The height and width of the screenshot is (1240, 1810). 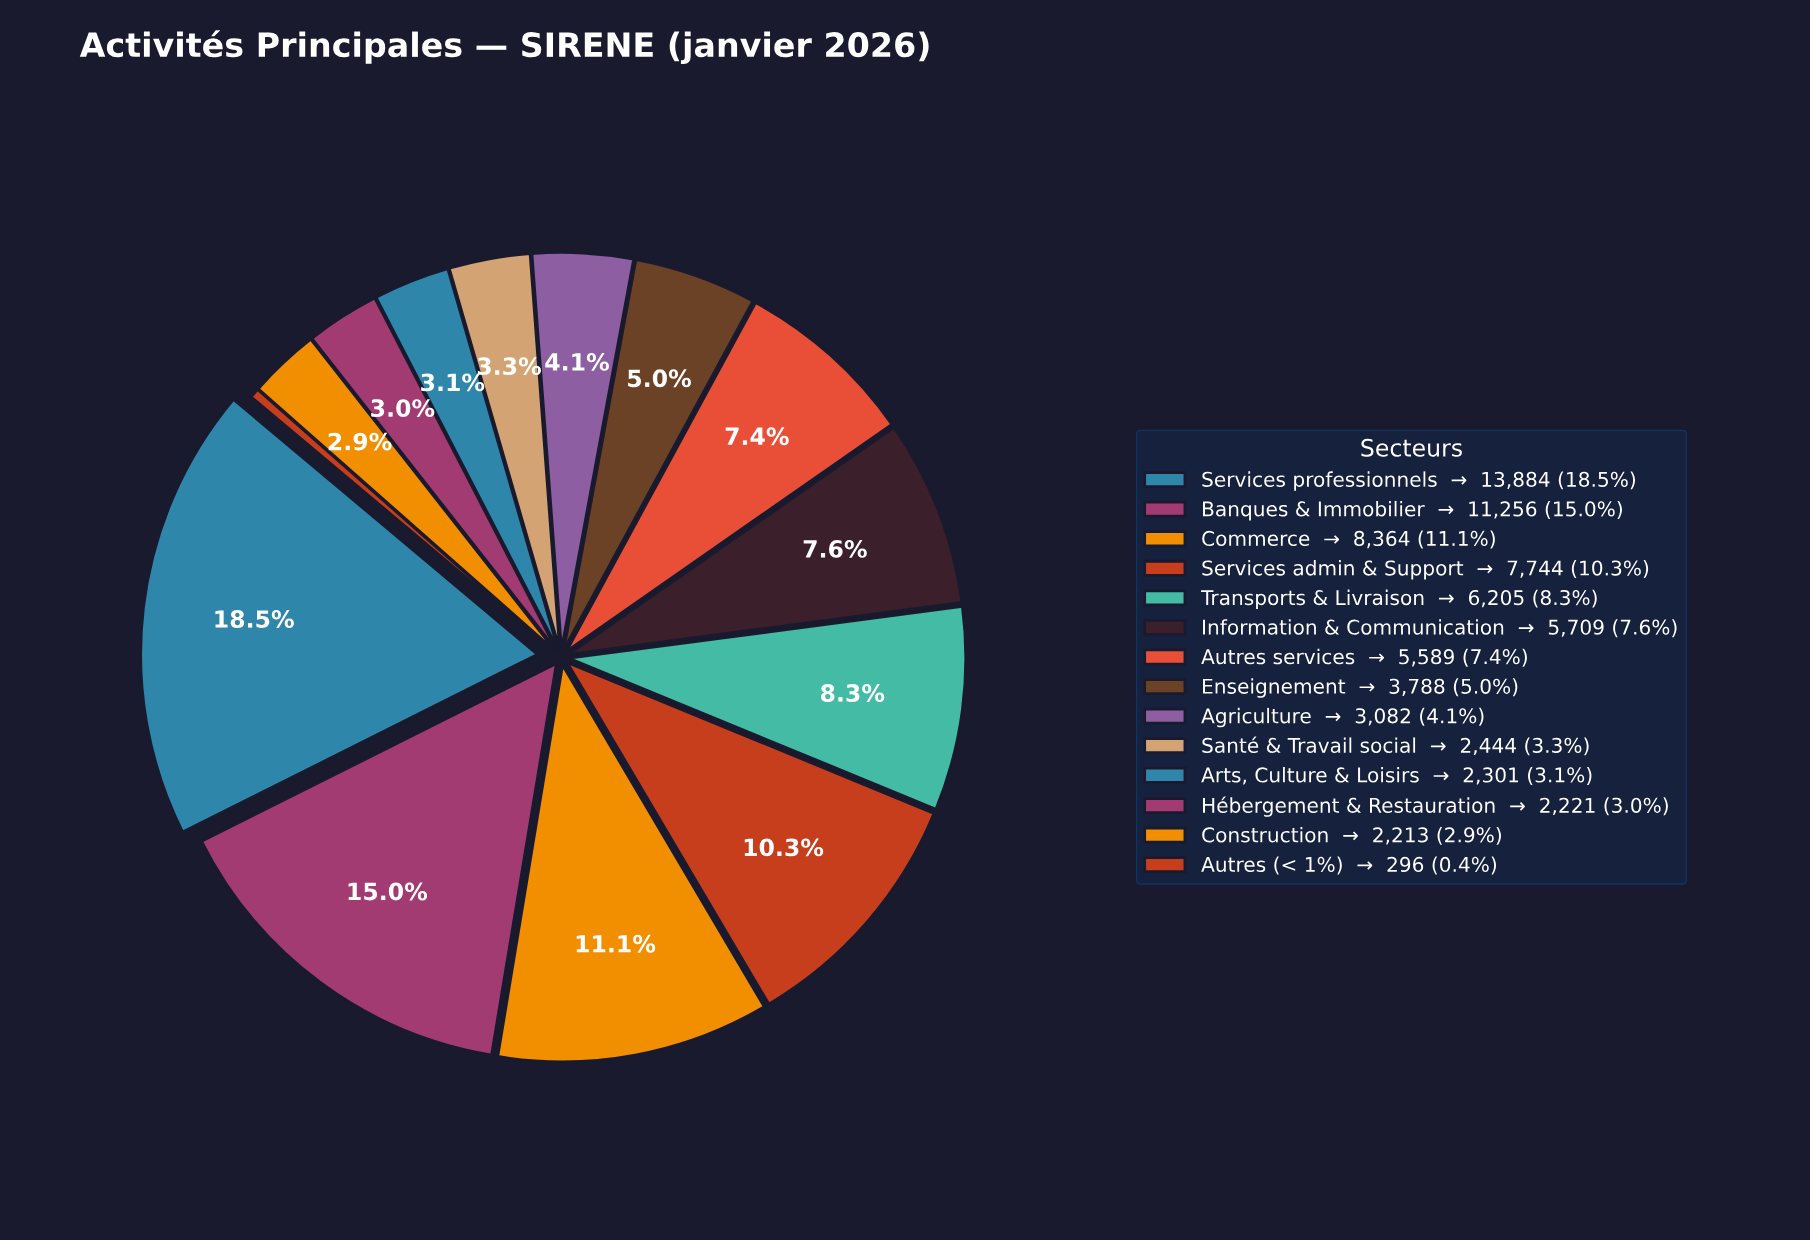 What do you see at coordinates (1398, 599) in the screenshot?
I see `legend-label: Transports & Livraison → 6,205 (8.3%)` at bounding box center [1398, 599].